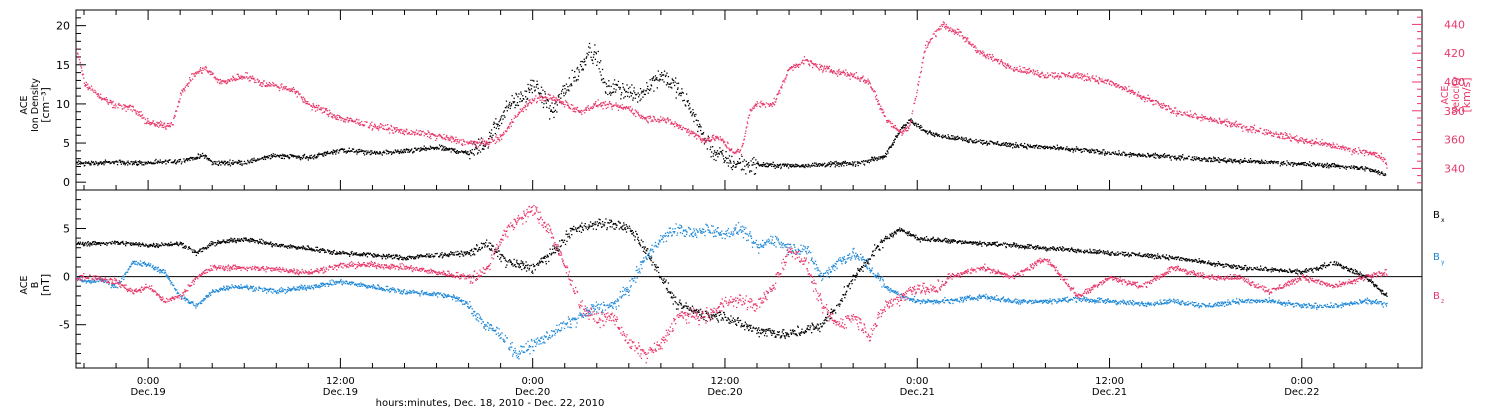  Describe the element at coordinates (1454, 168) in the screenshot. I see `velocity-y-tick-label: 340` at that location.